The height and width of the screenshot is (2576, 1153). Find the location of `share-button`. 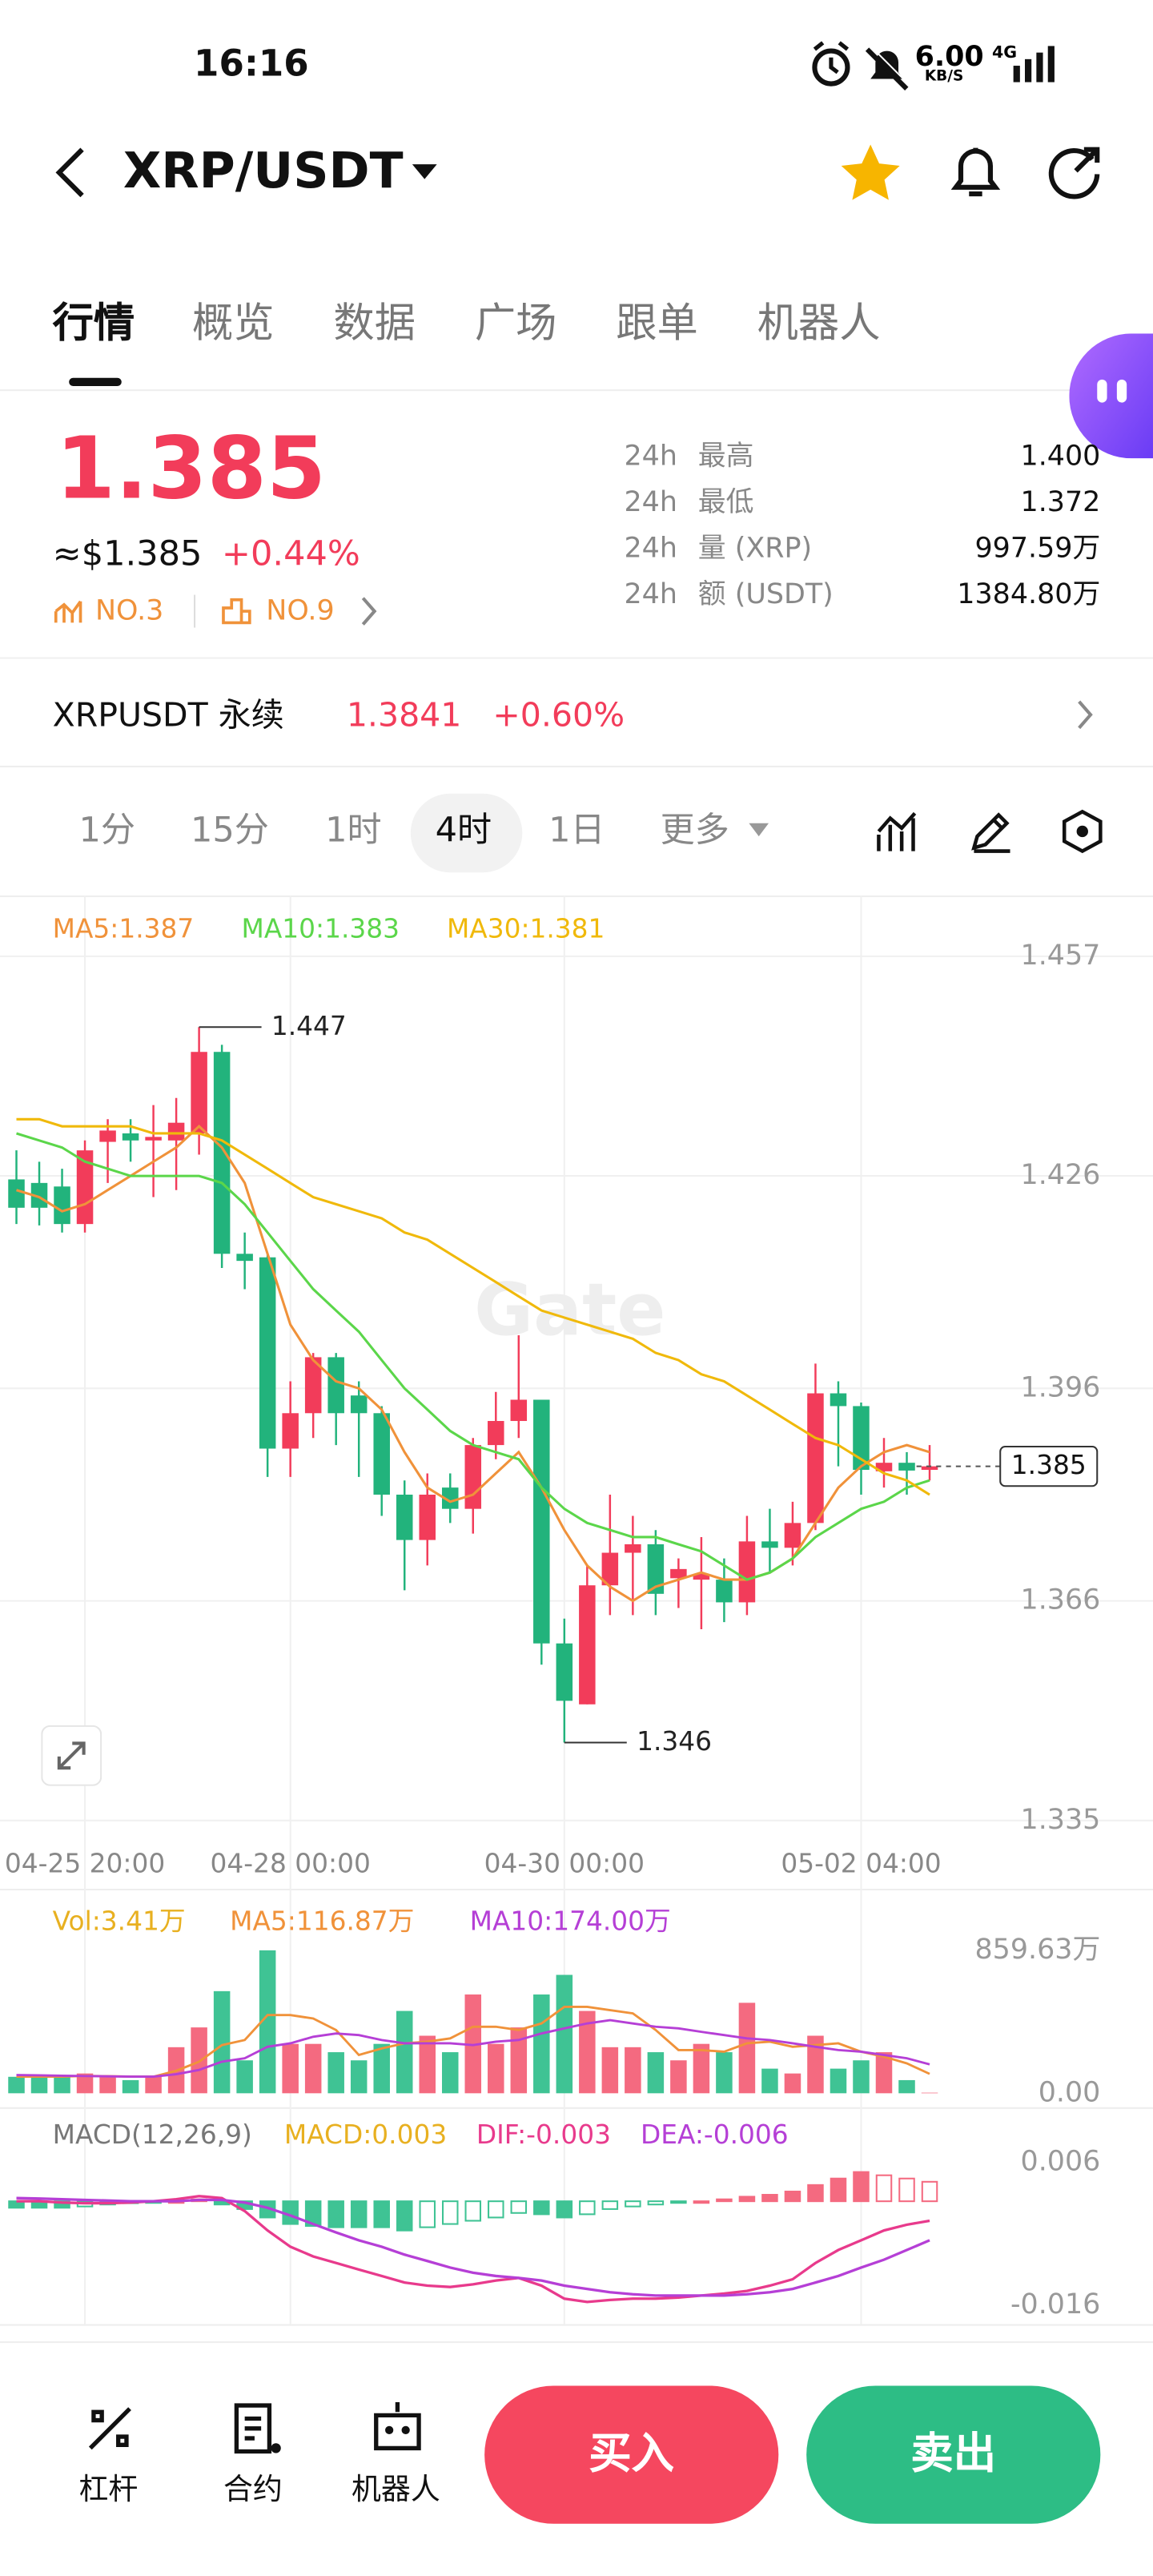

share-button is located at coordinates (1076, 172).